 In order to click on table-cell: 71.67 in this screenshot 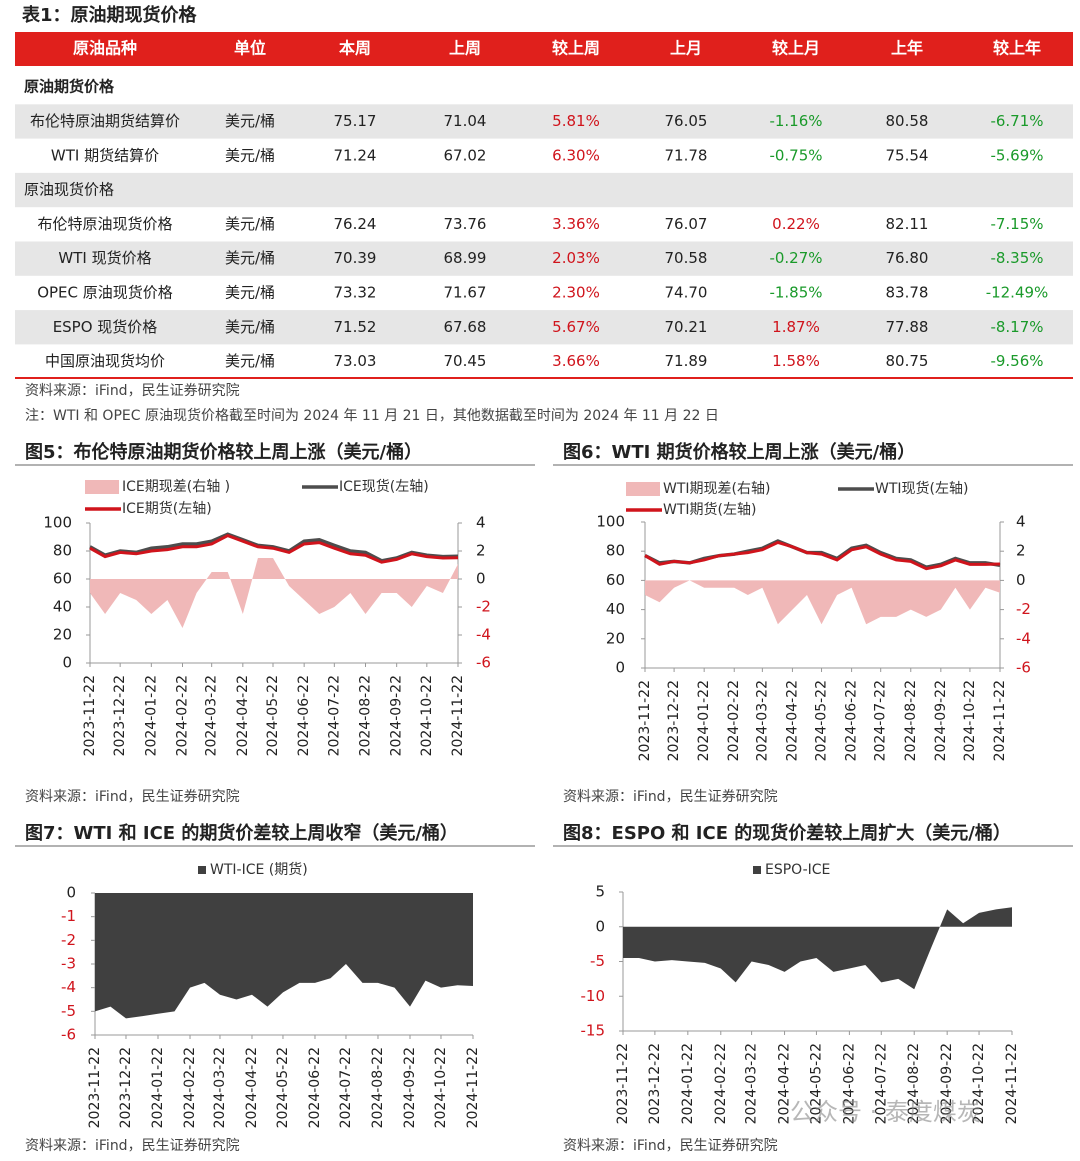, I will do `click(465, 292)`.